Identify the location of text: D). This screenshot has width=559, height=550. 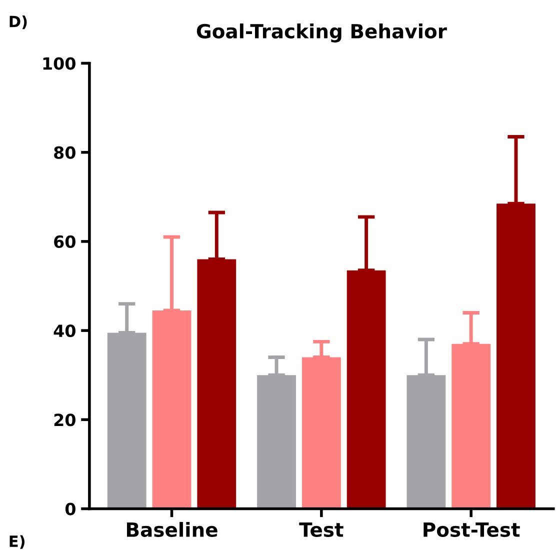
(18, 22).